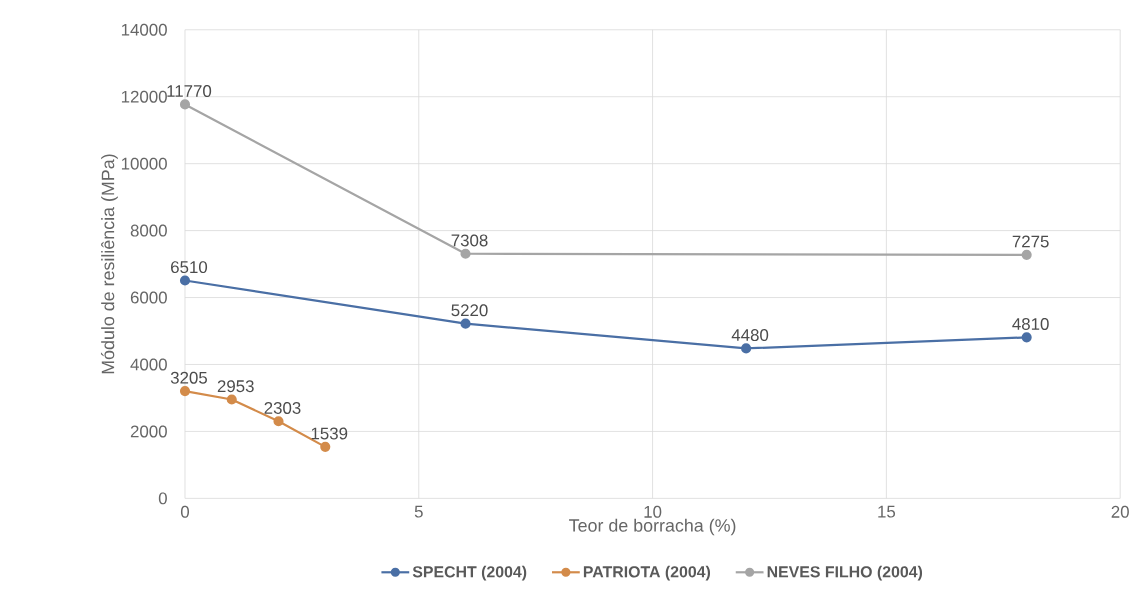 Image resolution: width=1145 pixels, height=613 pixels. What do you see at coordinates (418, 512) in the screenshot?
I see `x-tick-label: 5` at bounding box center [418, 512].